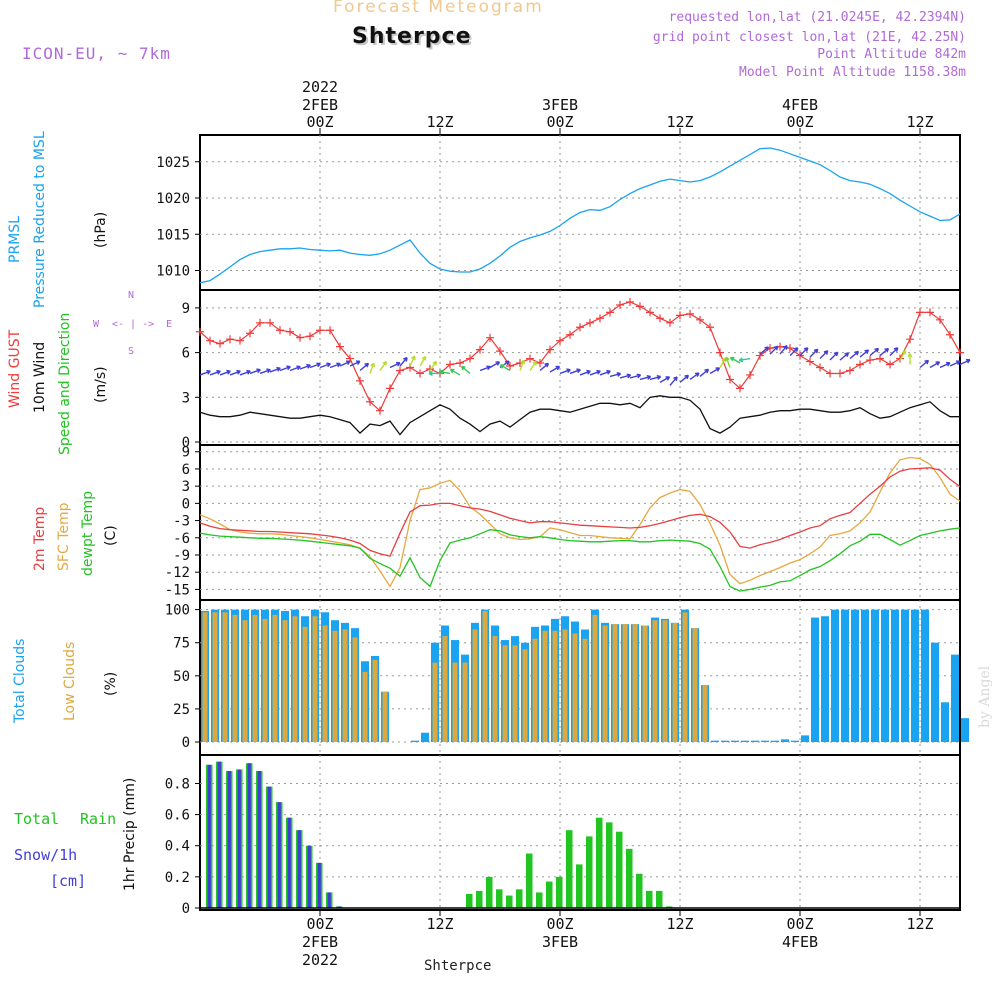 The height and width of the screenshot is (1000, 1000). What do you see at coordinates (186, 504) in the screenshot?
I see `ytick-label-temp: 0` at bounding box center [186, 504].